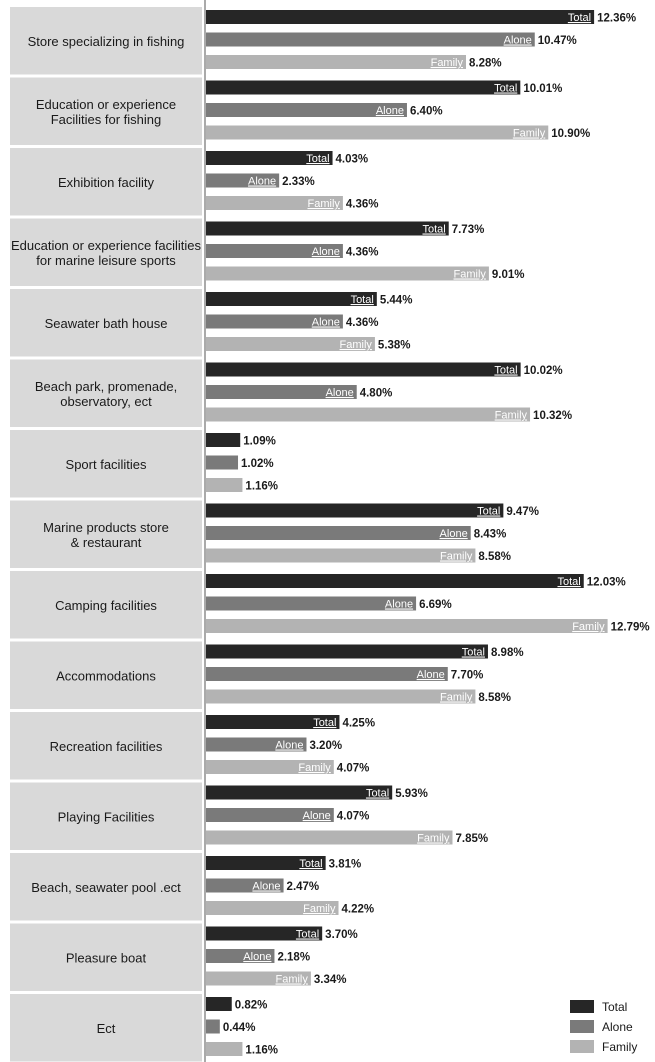  What do you see at coordinates (614, 1007) in the screenshot?
I see `legend-label-total: Total` at bounding box center [614, 1007].